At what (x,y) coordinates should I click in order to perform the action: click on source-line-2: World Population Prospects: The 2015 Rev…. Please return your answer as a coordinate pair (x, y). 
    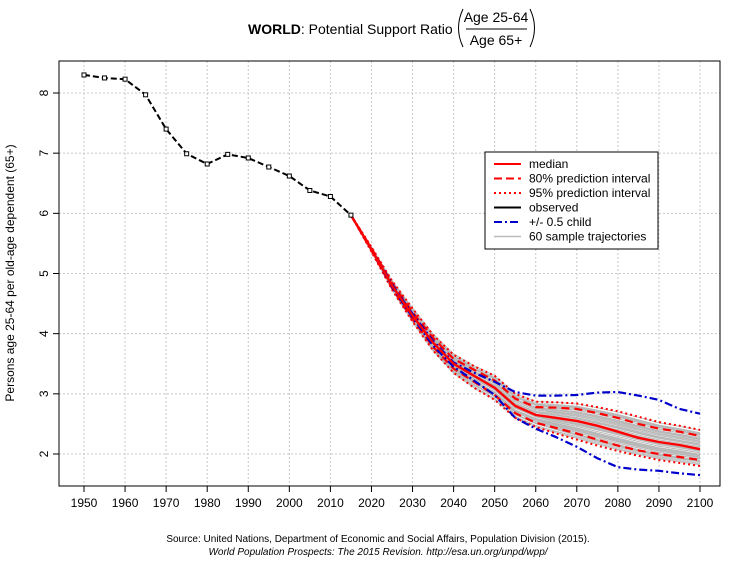
    Looking at the image, I should click on (378, 552).